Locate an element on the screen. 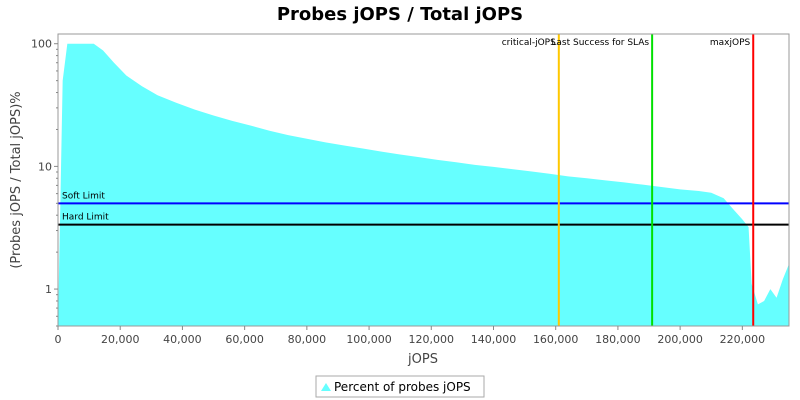 Image resolution: width=800 pixels, height=400 pixels. x-tick-label: 100,000 is located at coordinates (369, 339).